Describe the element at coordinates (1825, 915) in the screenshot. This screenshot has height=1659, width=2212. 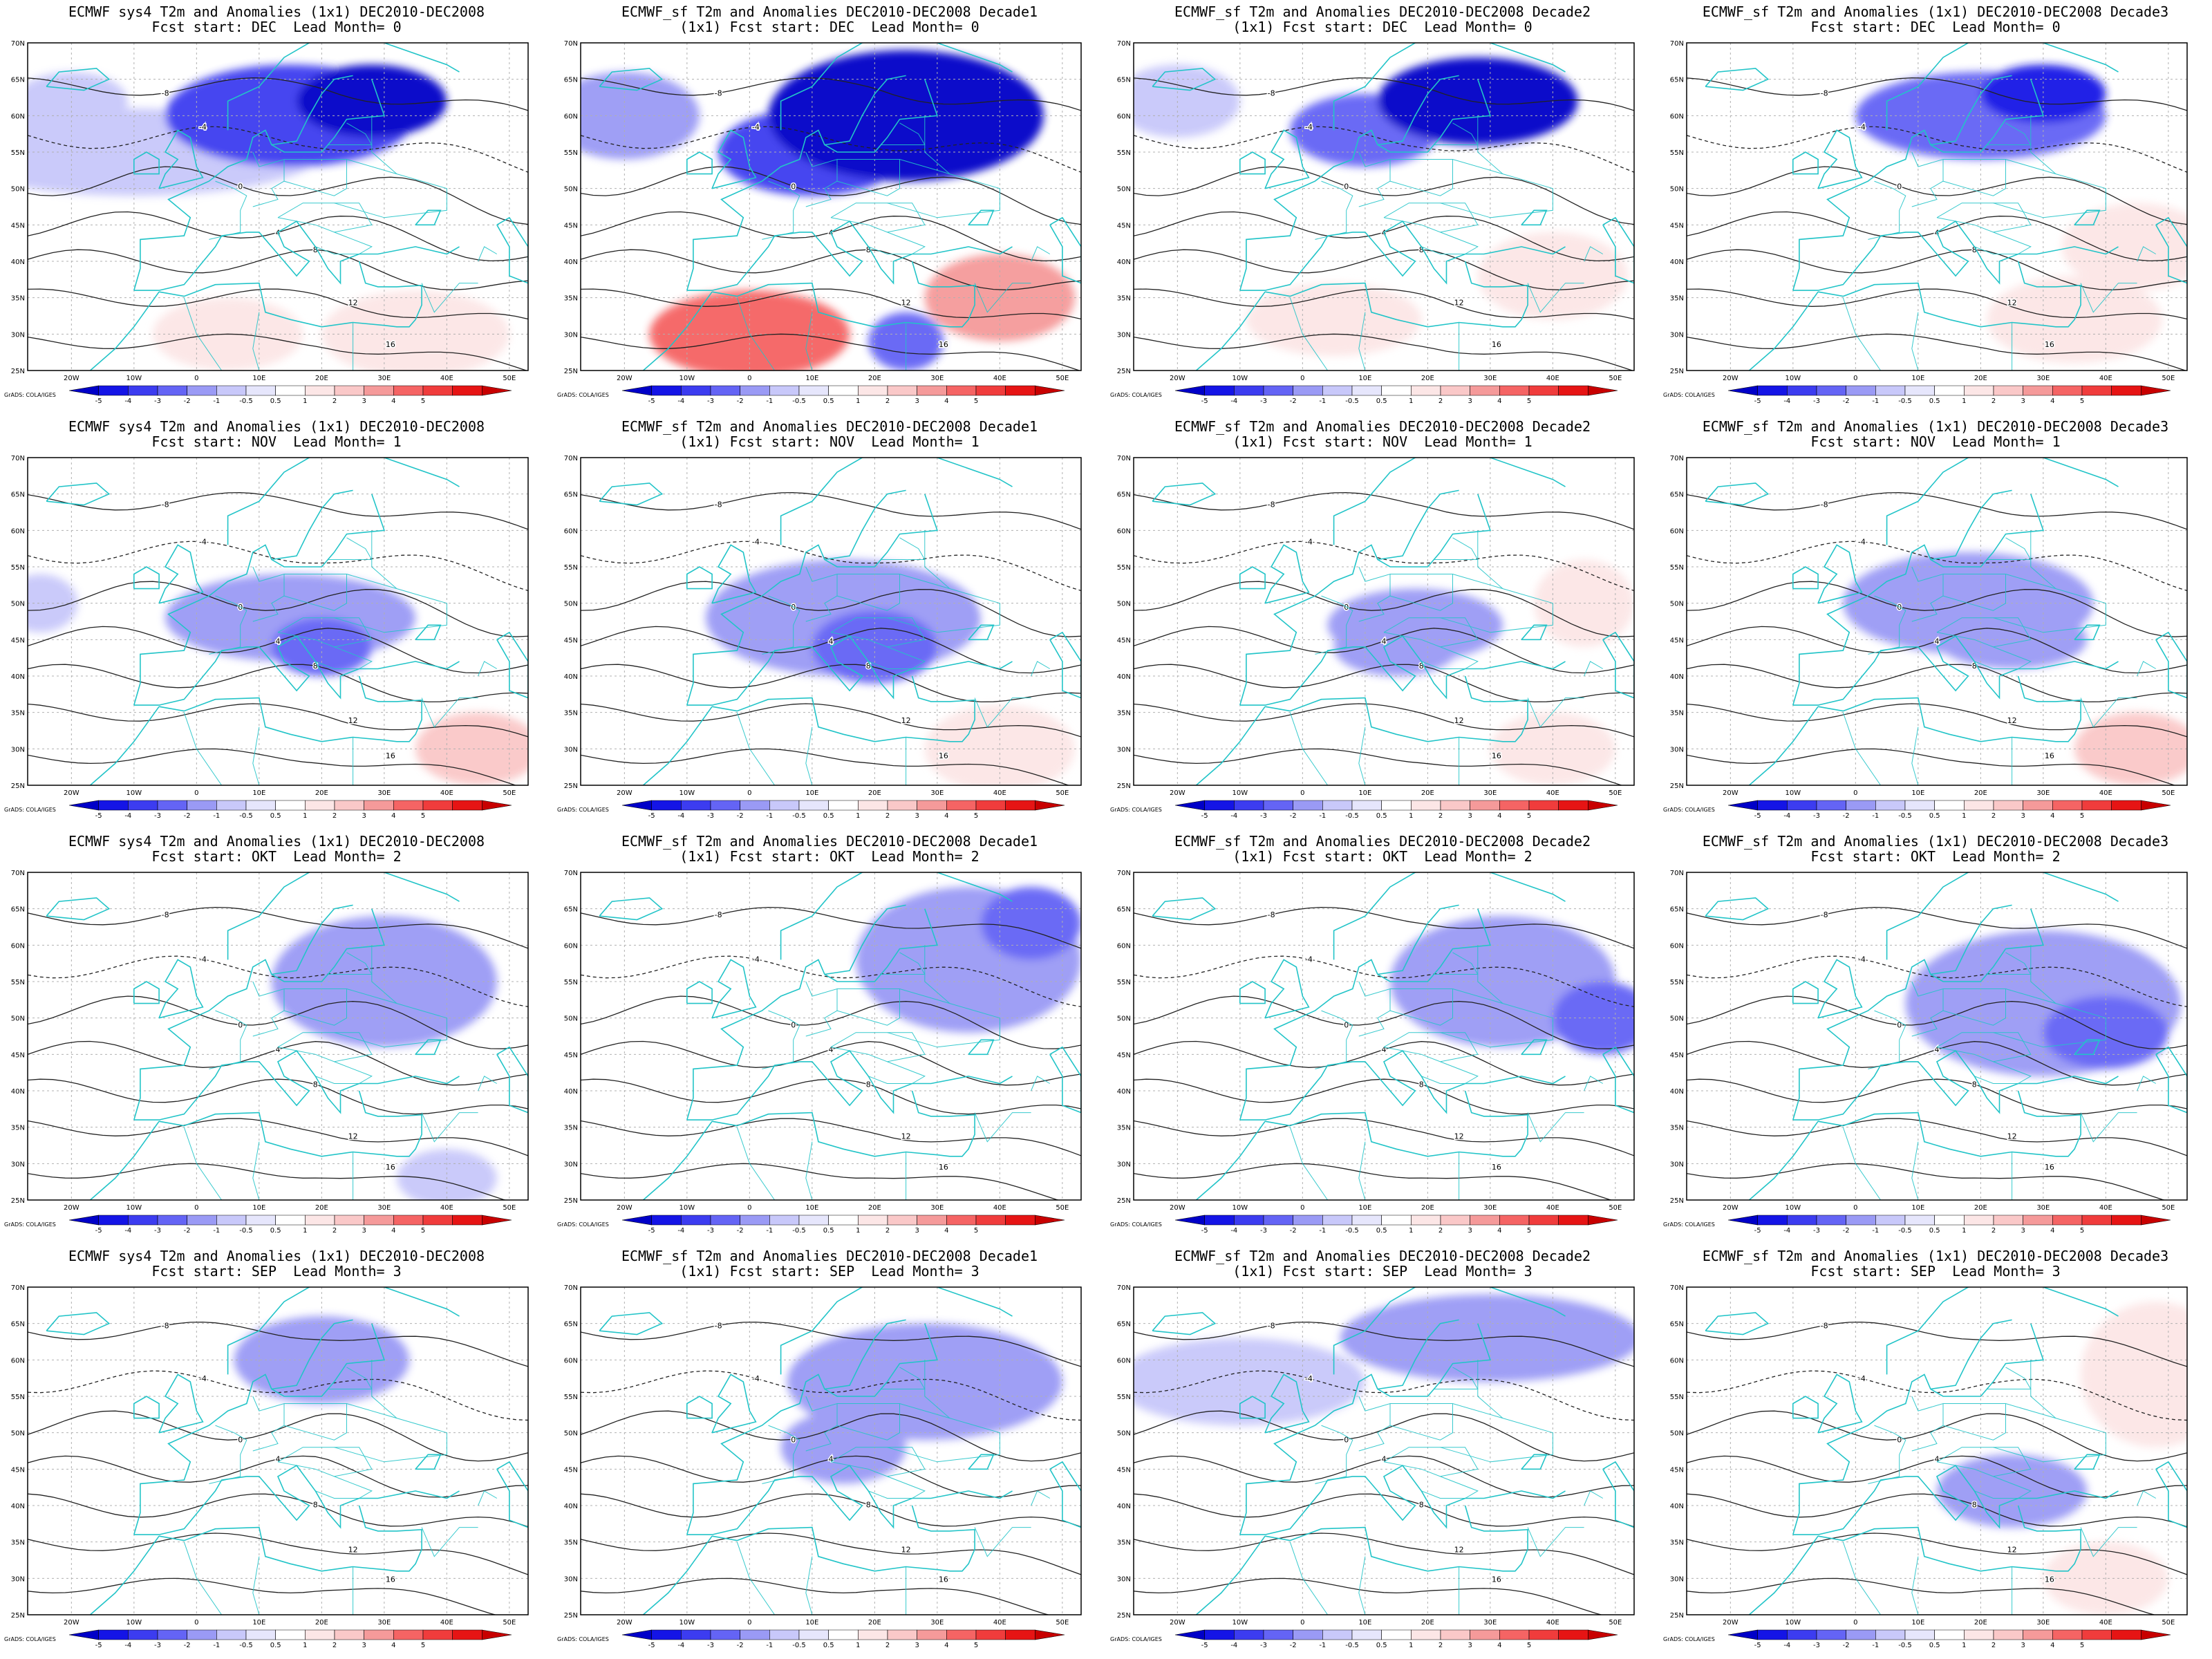
I see `isotherm-label: -8` at that location.